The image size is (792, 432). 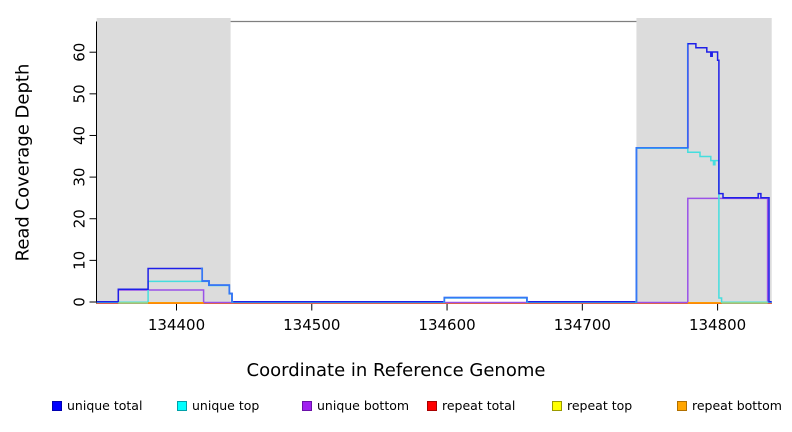 What do you see at coordinates (363, 405) in the screenshot?
I see `legend-label: unique bottom` at bounding box center [363, 405].